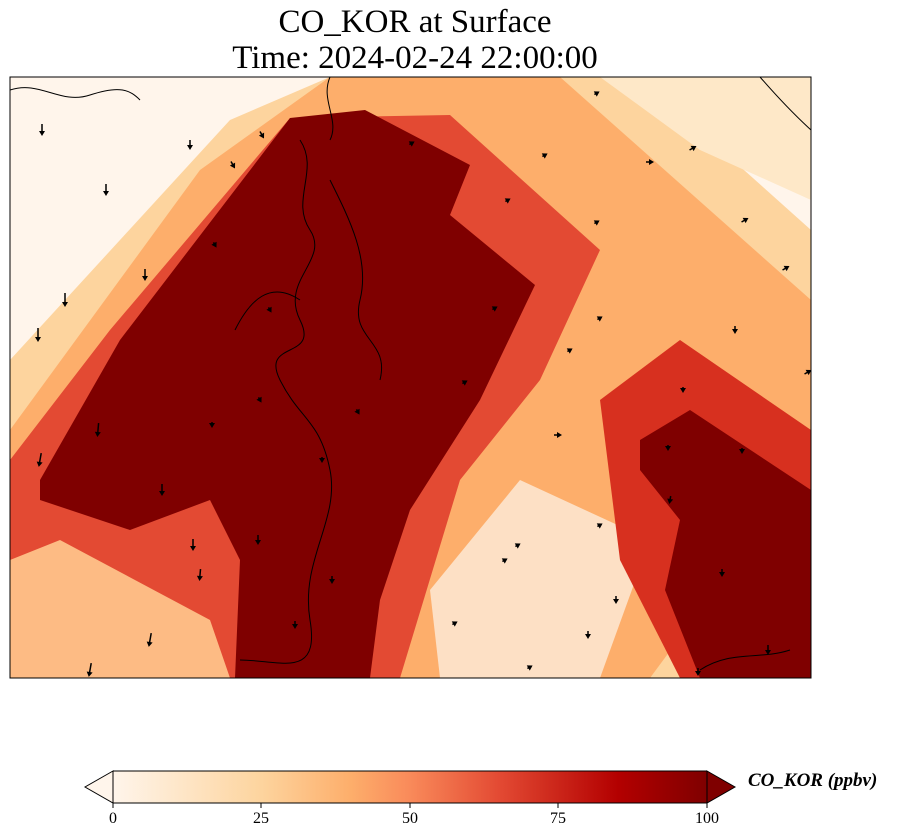  Describe the element at coordinates (721, 787) in the screenshot. I see `colorbar-extend-max` at that location.